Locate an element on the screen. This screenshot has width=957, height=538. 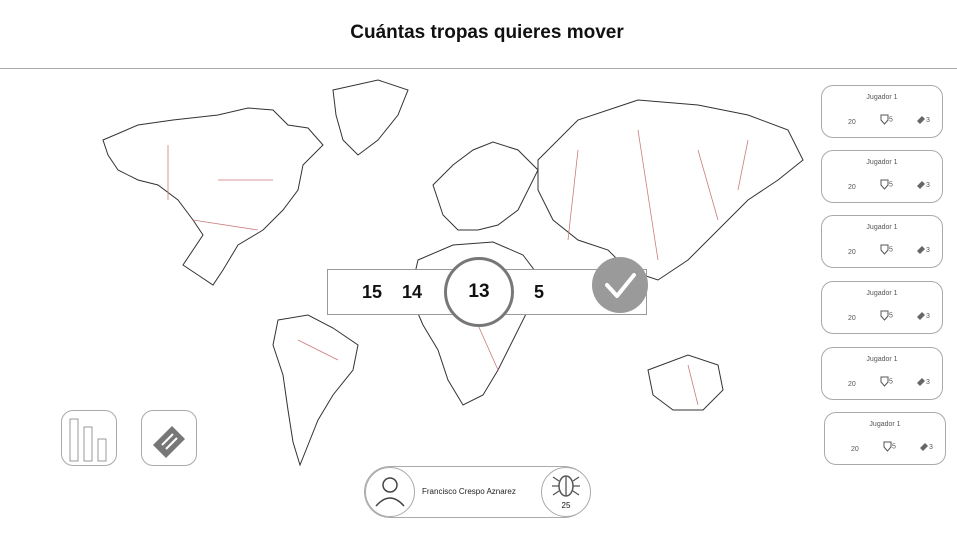
continent-greenland is located at coordinates (370, 117).